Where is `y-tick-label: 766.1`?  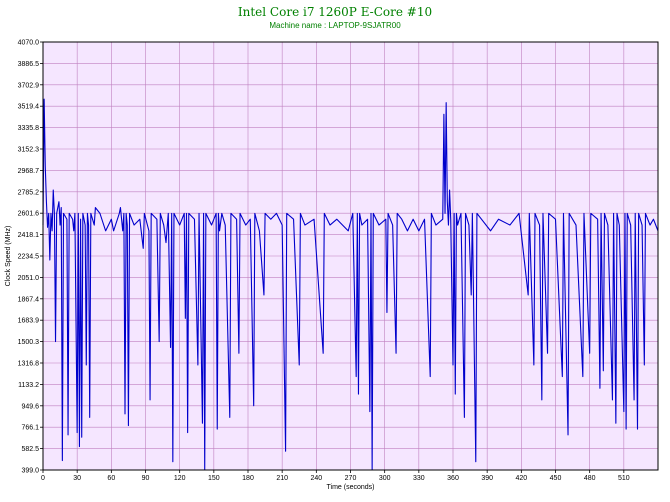
y-tick-label: 766.1 is located at coordinates (30, 428).